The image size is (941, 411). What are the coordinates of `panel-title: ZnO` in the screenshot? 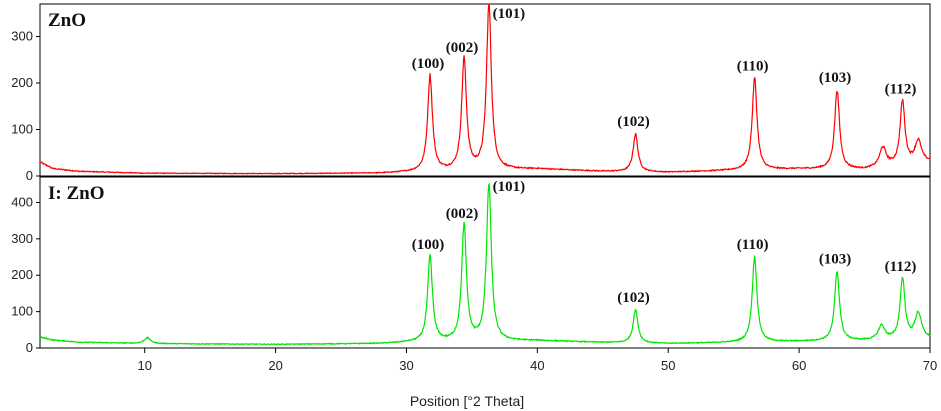 It's located at (67, 20).